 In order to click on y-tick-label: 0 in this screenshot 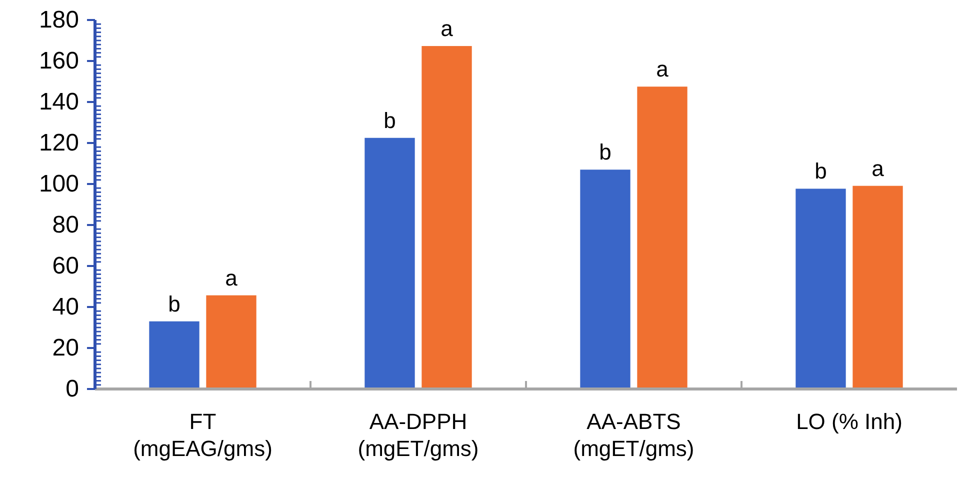, I will do `click(72, 389)`.